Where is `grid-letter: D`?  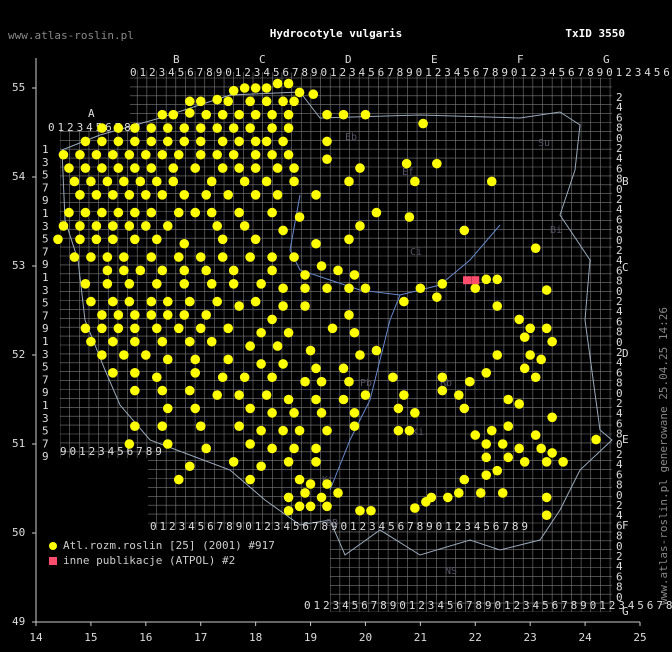 grid-letter: D is located at coordinates (348, 59).